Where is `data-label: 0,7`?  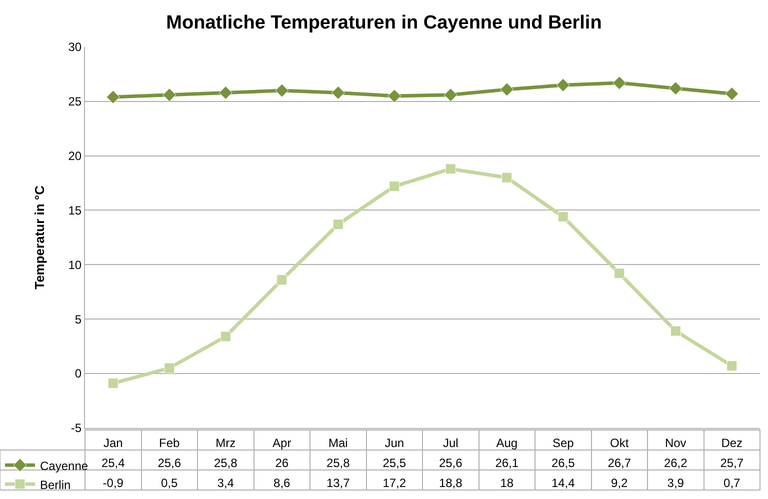 data-label: 0,7 is located at coordinates (732, 483).